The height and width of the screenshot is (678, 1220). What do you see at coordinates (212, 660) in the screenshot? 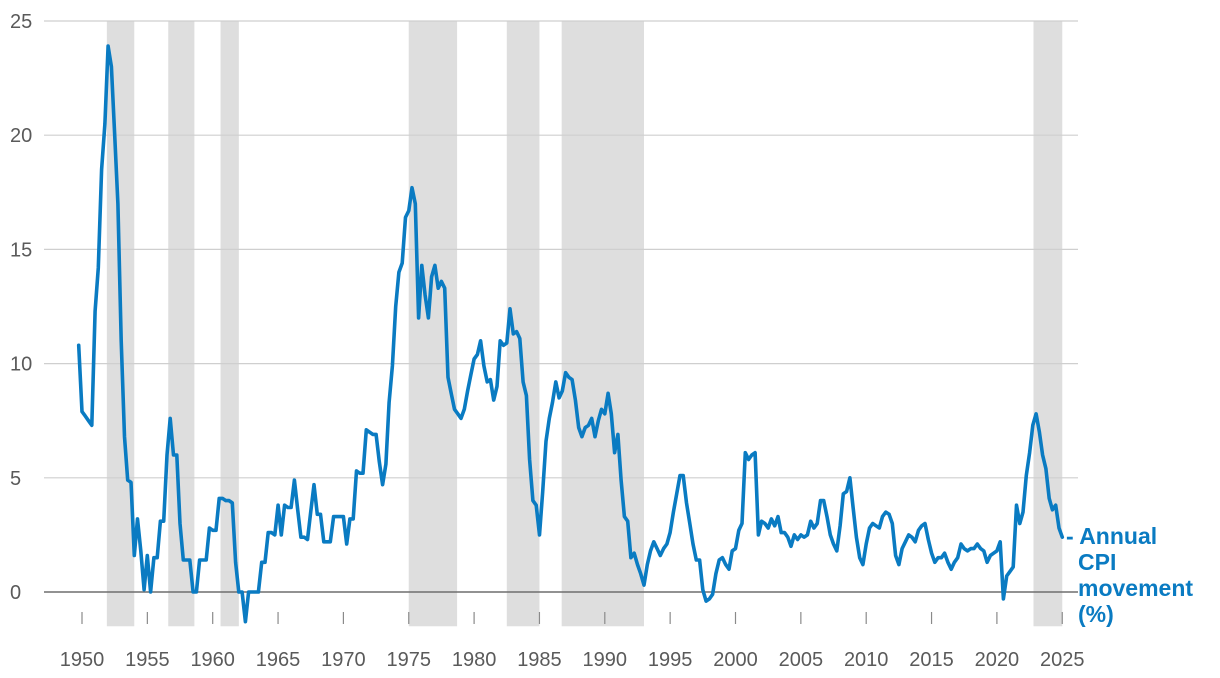
I see `x-tick-label-1960: 1960` at bounding box center [212, 660].